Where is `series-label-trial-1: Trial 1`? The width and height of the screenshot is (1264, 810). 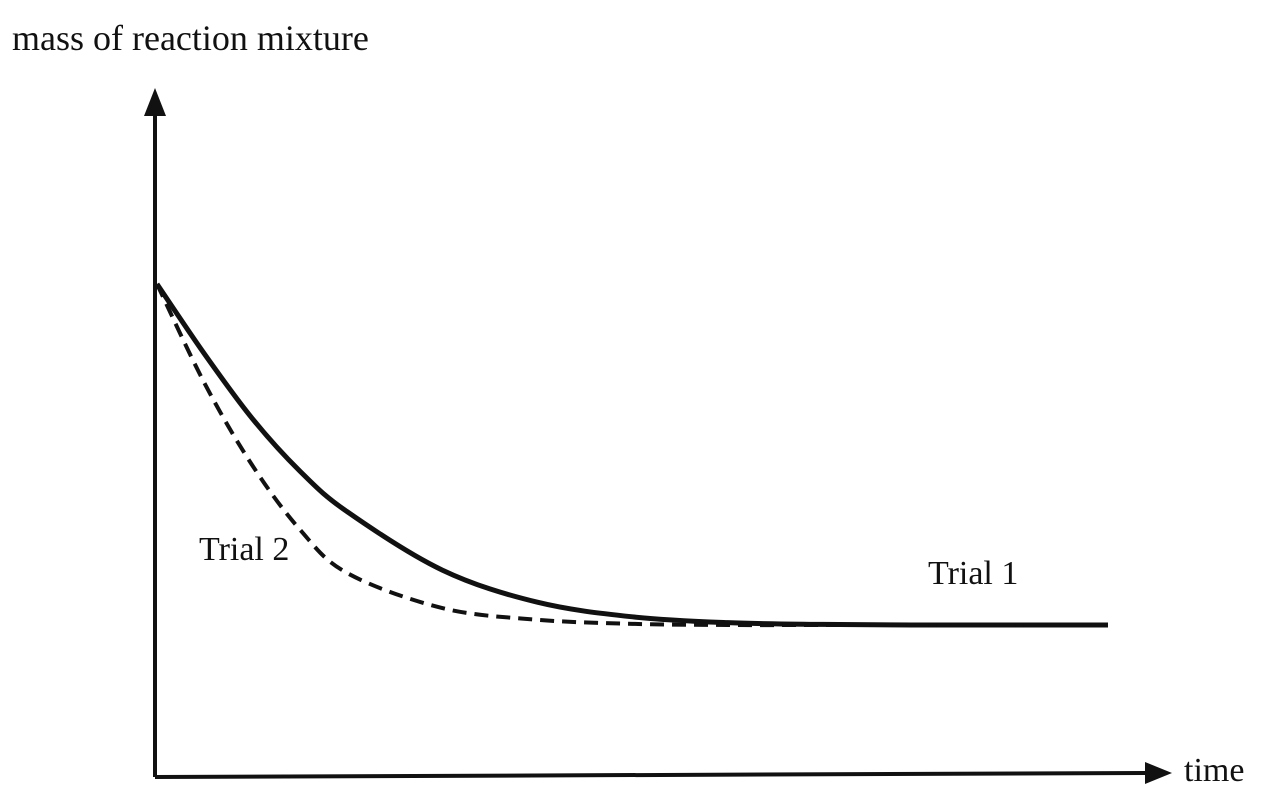 series-label-trial-1: Trial 1 is located at coordinates (973, 573).